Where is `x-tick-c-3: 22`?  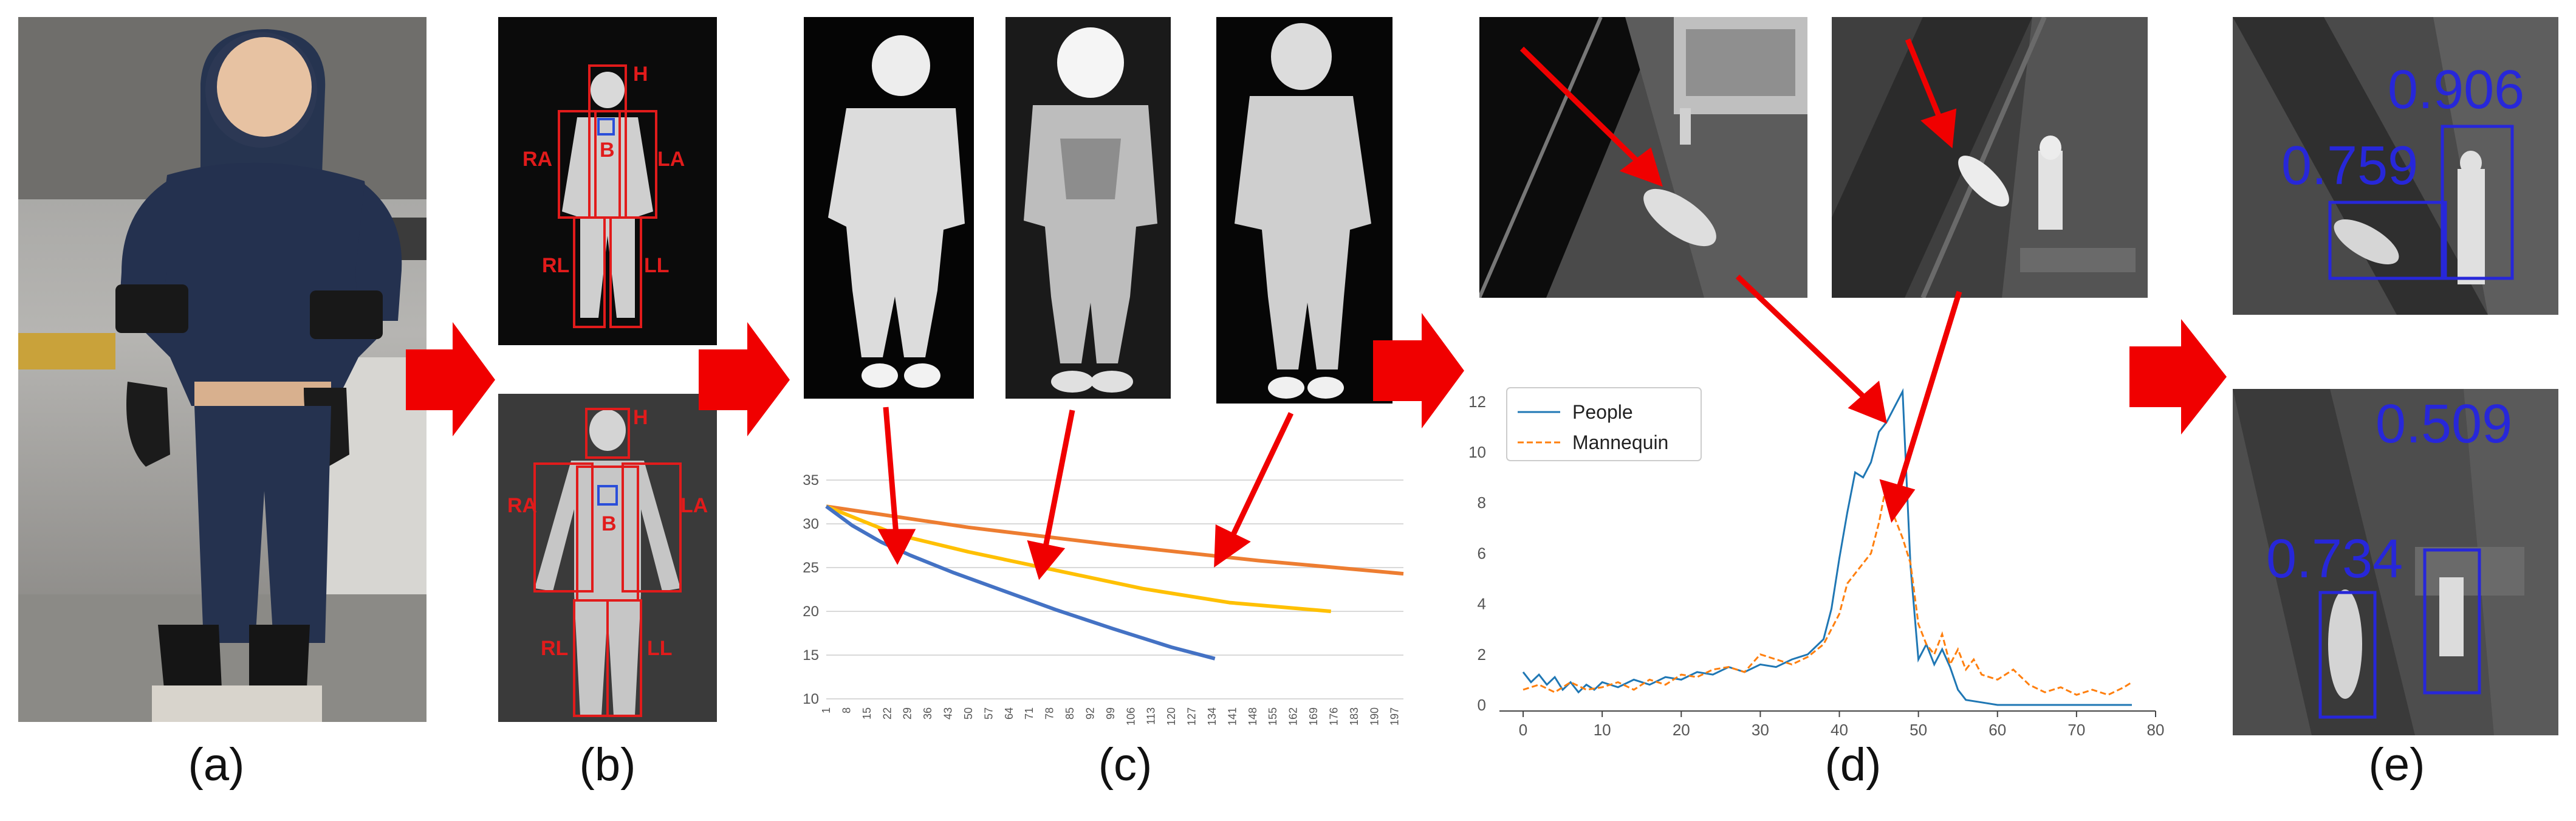 x-tick-c-3: 22 is located at coordinates (887, 713).